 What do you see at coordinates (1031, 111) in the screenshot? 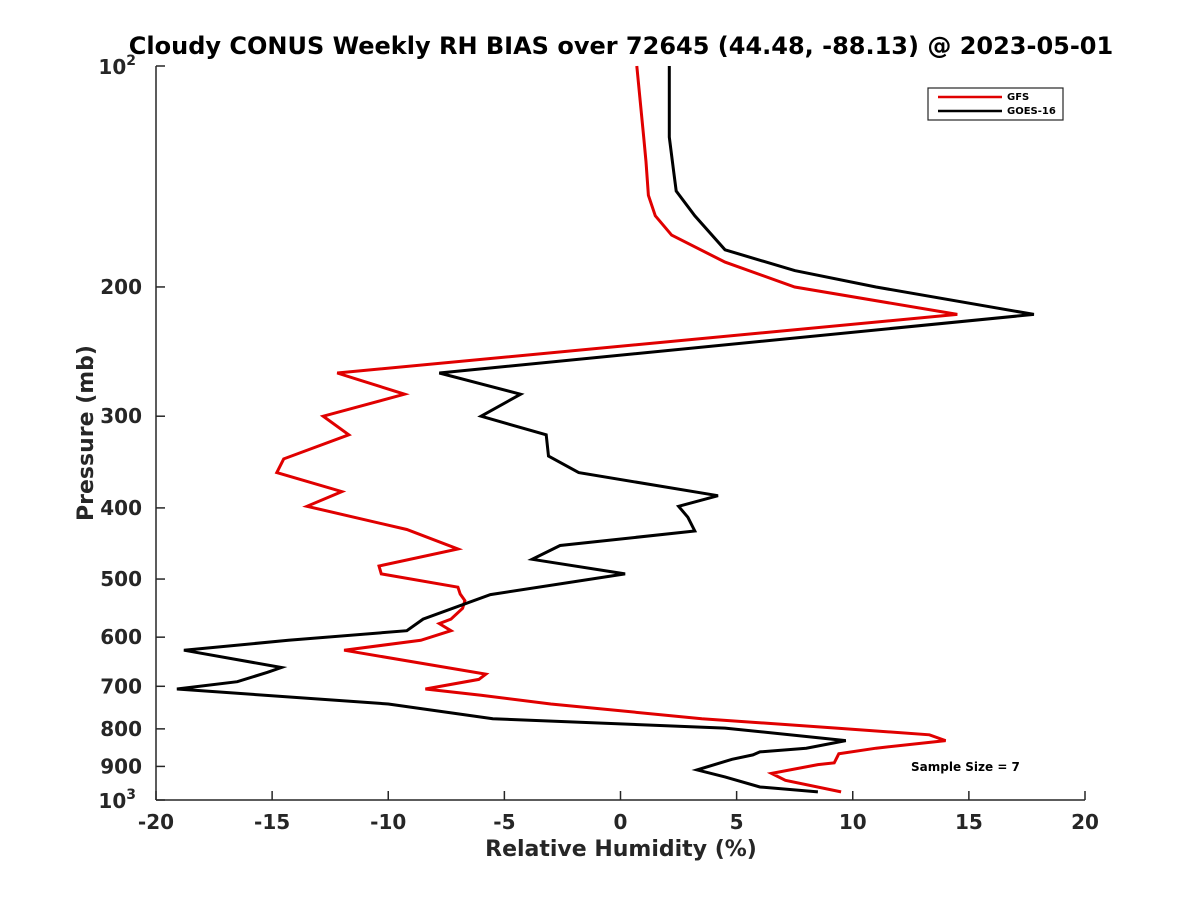
I see `legend-label-goes16: GOES-16` at bounding box center [1031, 111].